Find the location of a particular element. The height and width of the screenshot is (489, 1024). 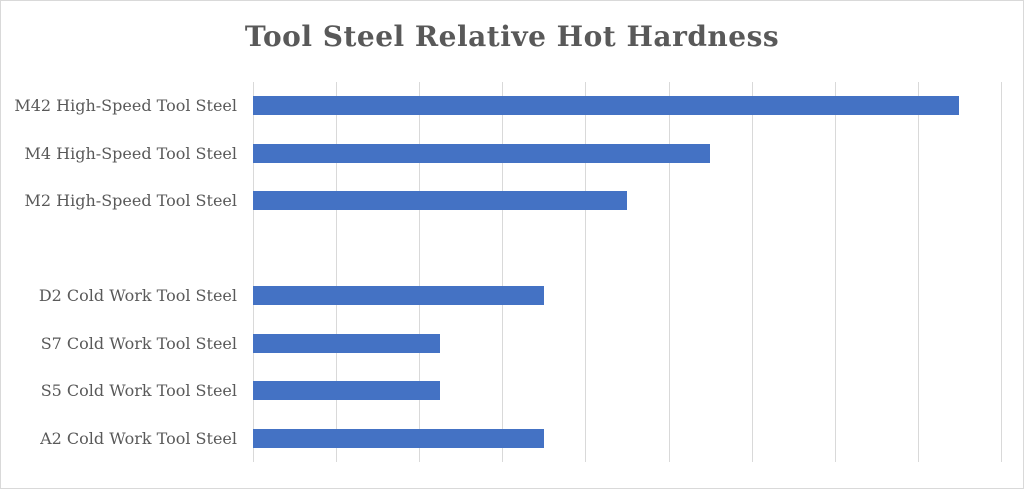

value-axis-line is located at coordinates (253, 272).